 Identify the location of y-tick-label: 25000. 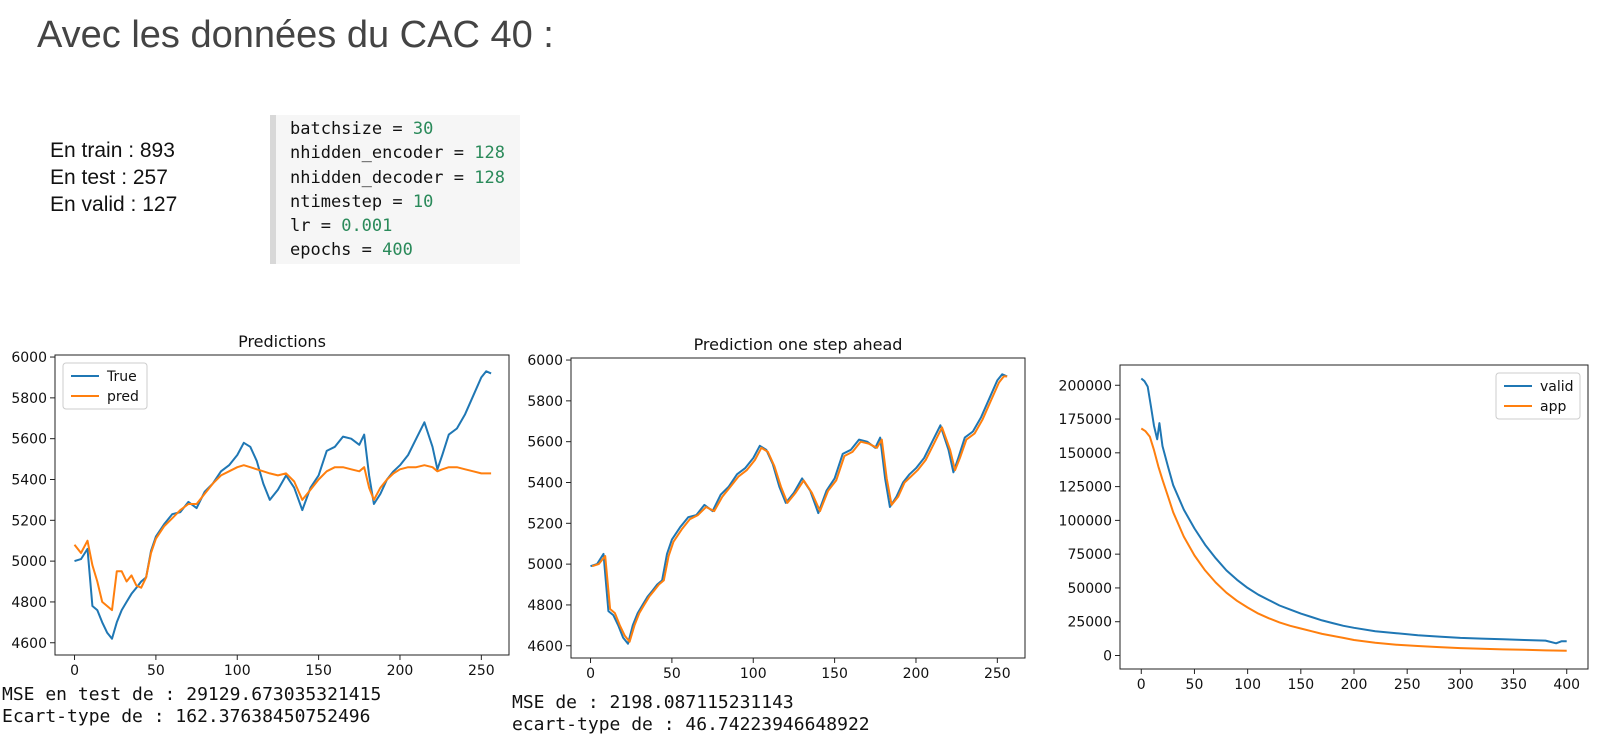
(1089, 623).